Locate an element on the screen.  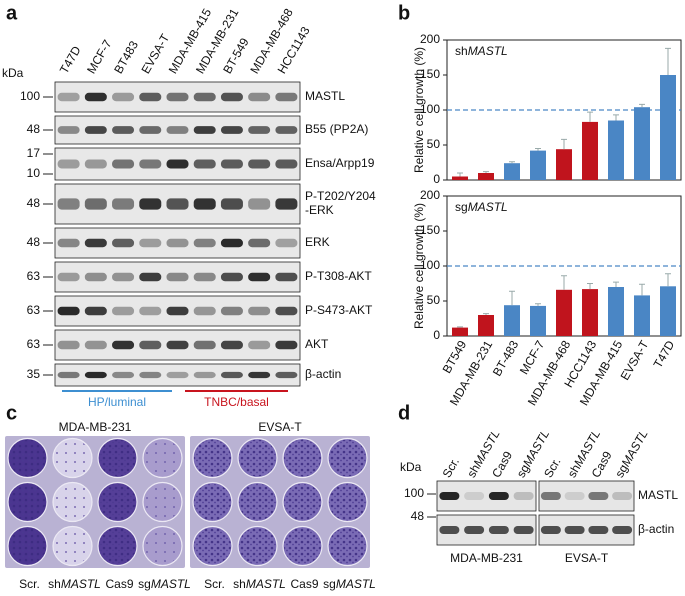
chart-title: shMASTL is located at coordinates (481, 51).